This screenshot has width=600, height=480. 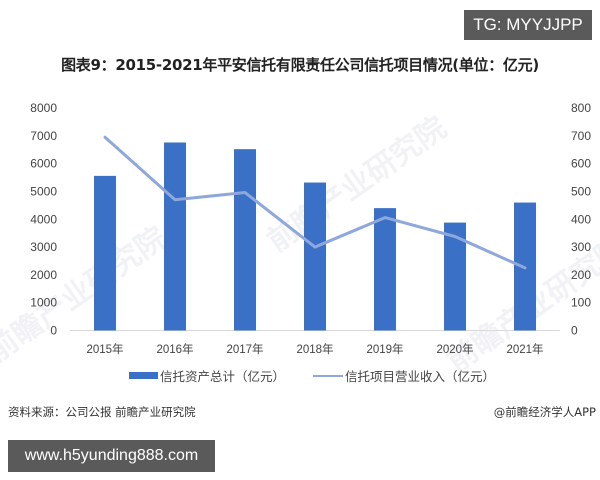 I want to click on chart-title: 图表9：2015-2021年平安信托有限责任公司信托项目情况(单位：亿元), so click(x=300, y=65).